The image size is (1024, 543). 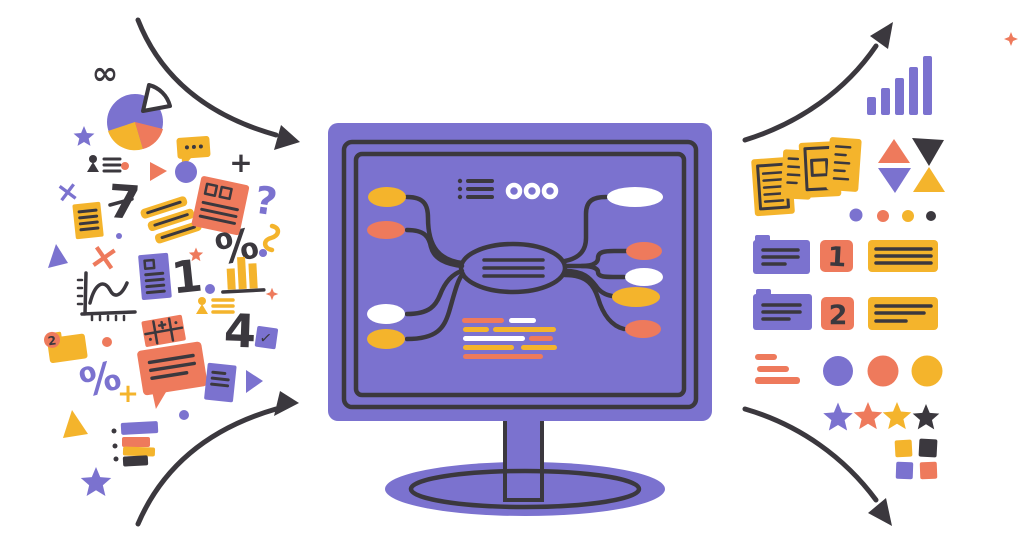 What do you see at coordinates (124, 202) in the screenshot?
I see `number-seven: 7` at bounding box center [124, 202].